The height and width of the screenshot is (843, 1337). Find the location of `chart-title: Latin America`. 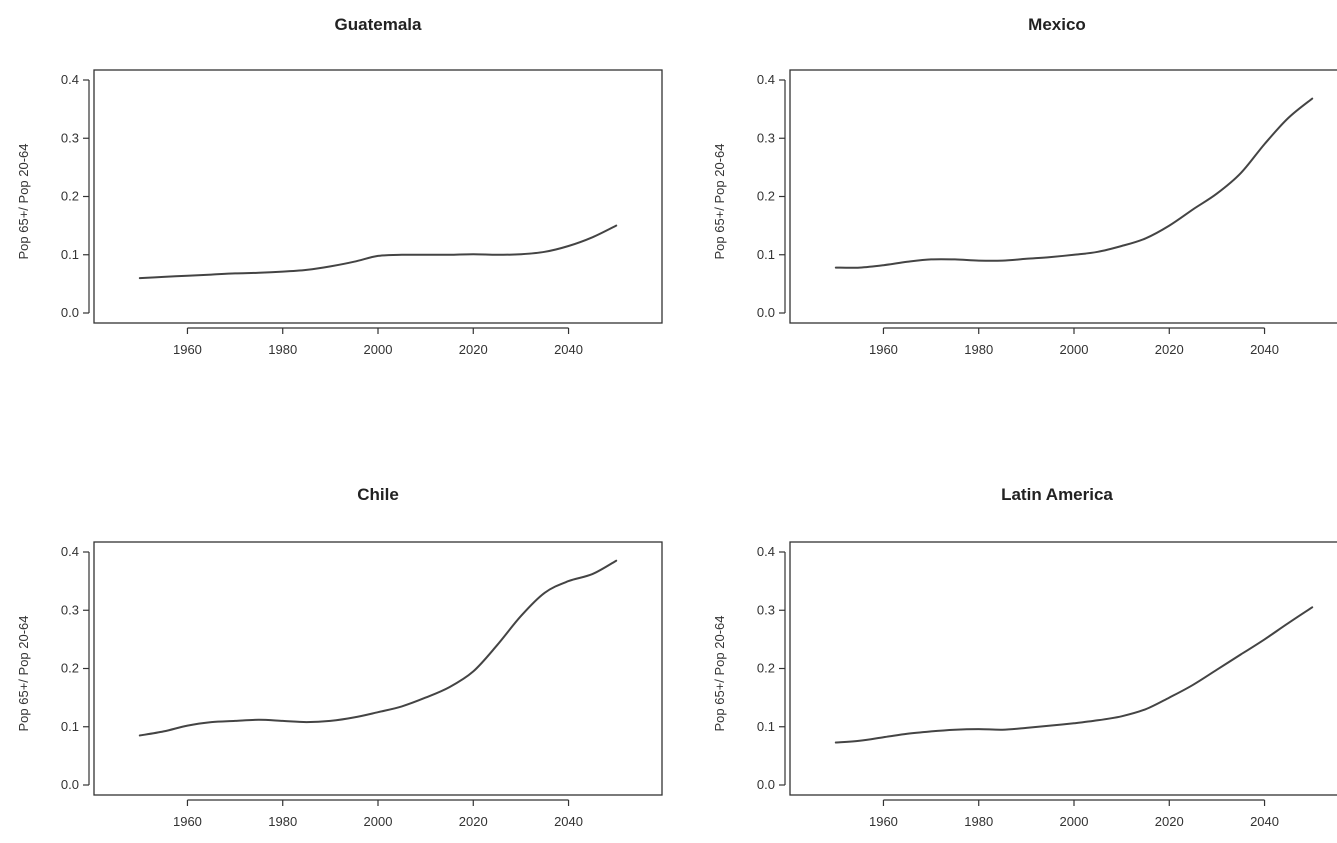

chart-title: Latin America is located at coordinates (1057, 494).